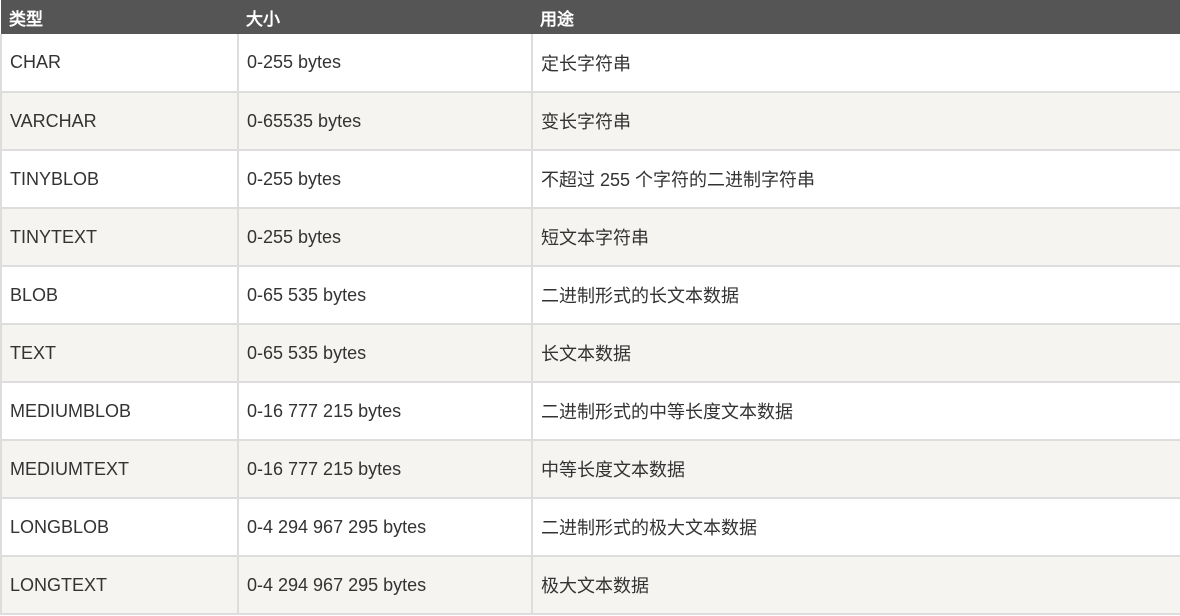 The height and width of the screenshot is (616, 1180). I want to click on table-row: MEDIUMTEXT 0-16 777 215 bytes 中等长度文本数据, so click(590, 469).